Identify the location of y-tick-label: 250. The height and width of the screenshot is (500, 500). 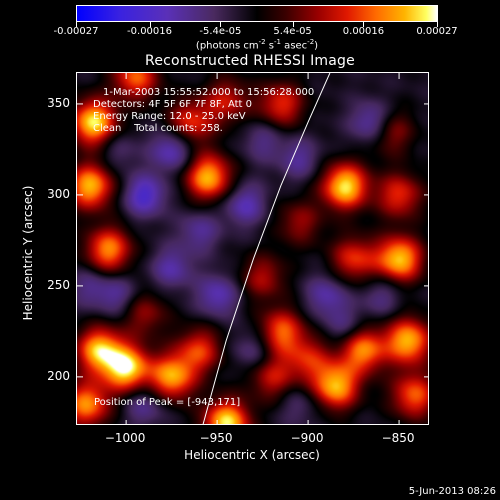
(58, 284).